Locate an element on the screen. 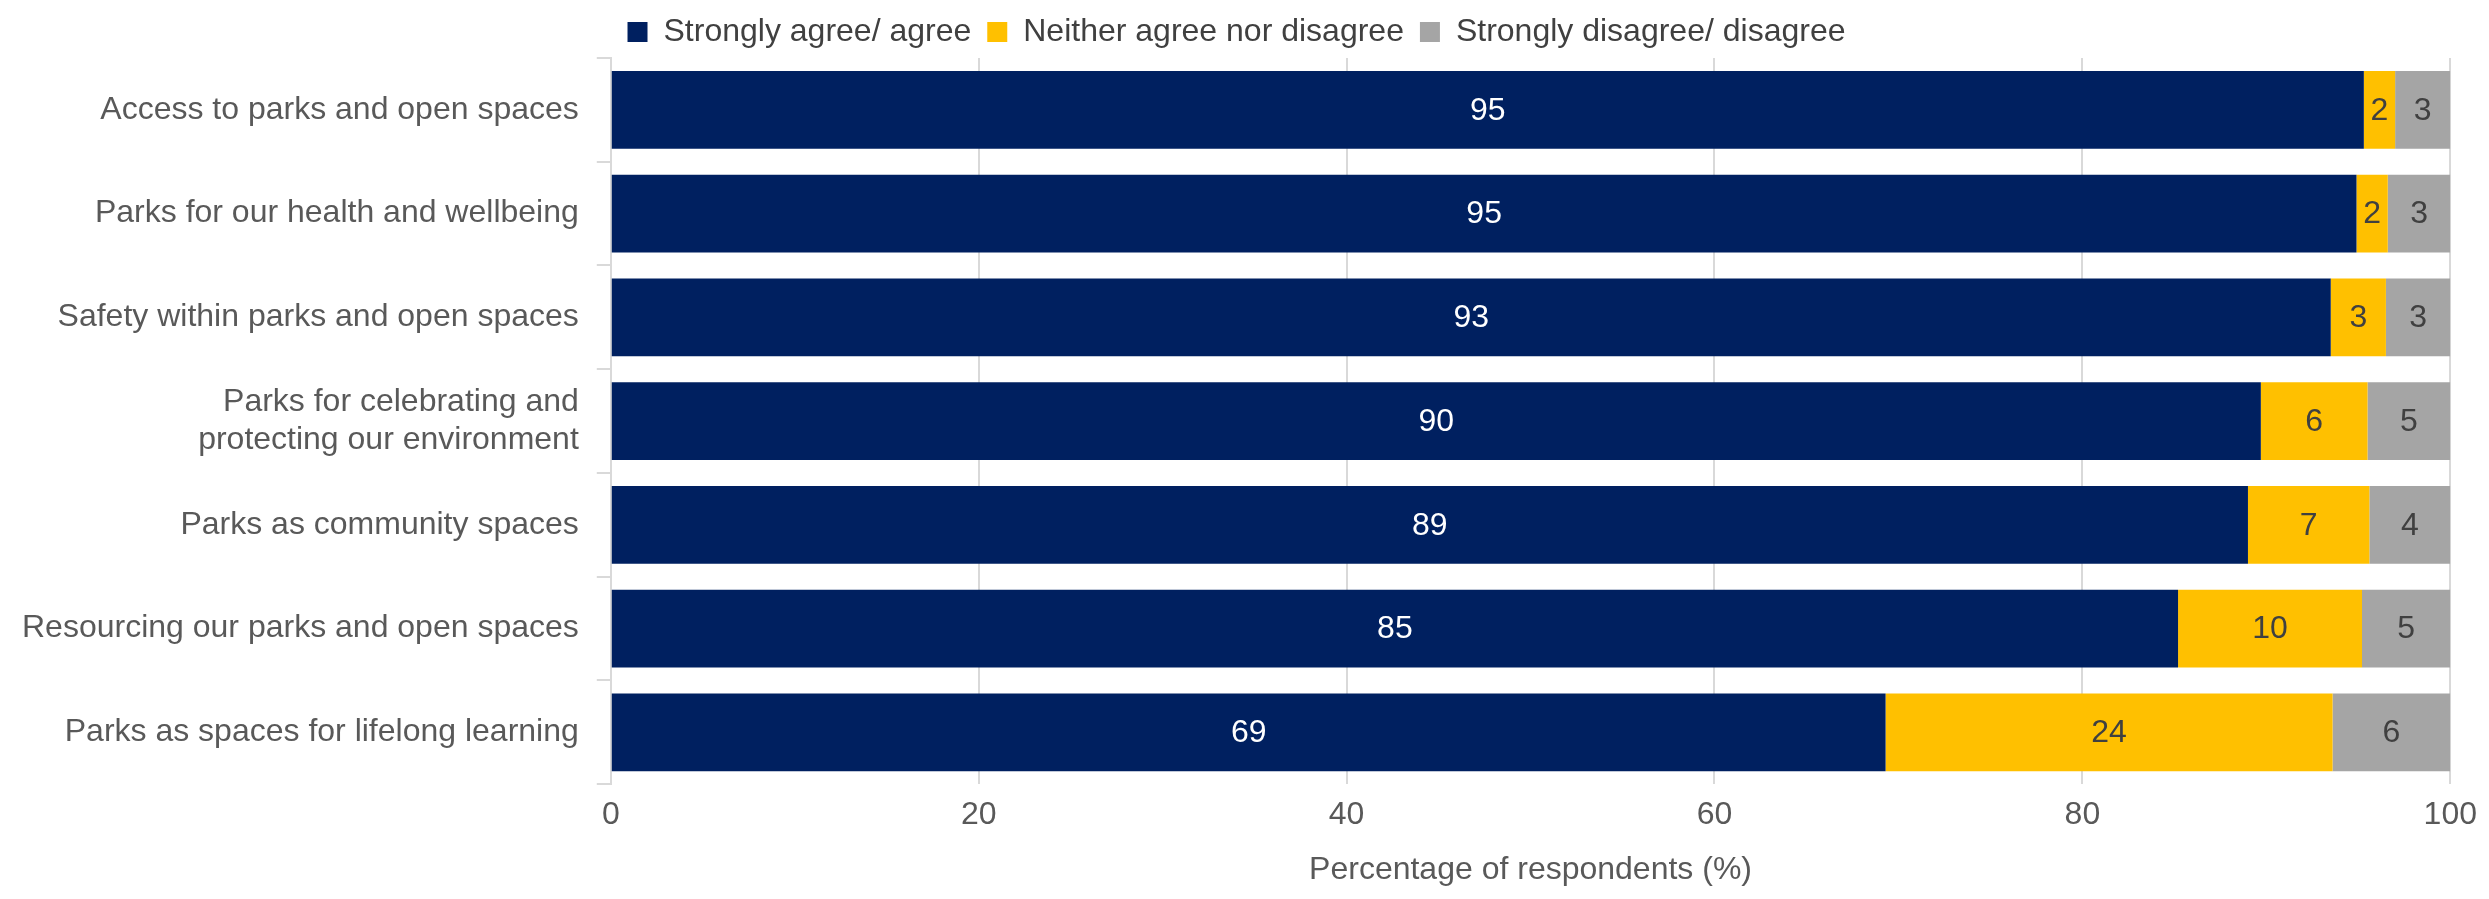 This screenshot has height=899, width=2489. y-tick-label: Access to parks and open spaces is located at coordinates (339, 107).